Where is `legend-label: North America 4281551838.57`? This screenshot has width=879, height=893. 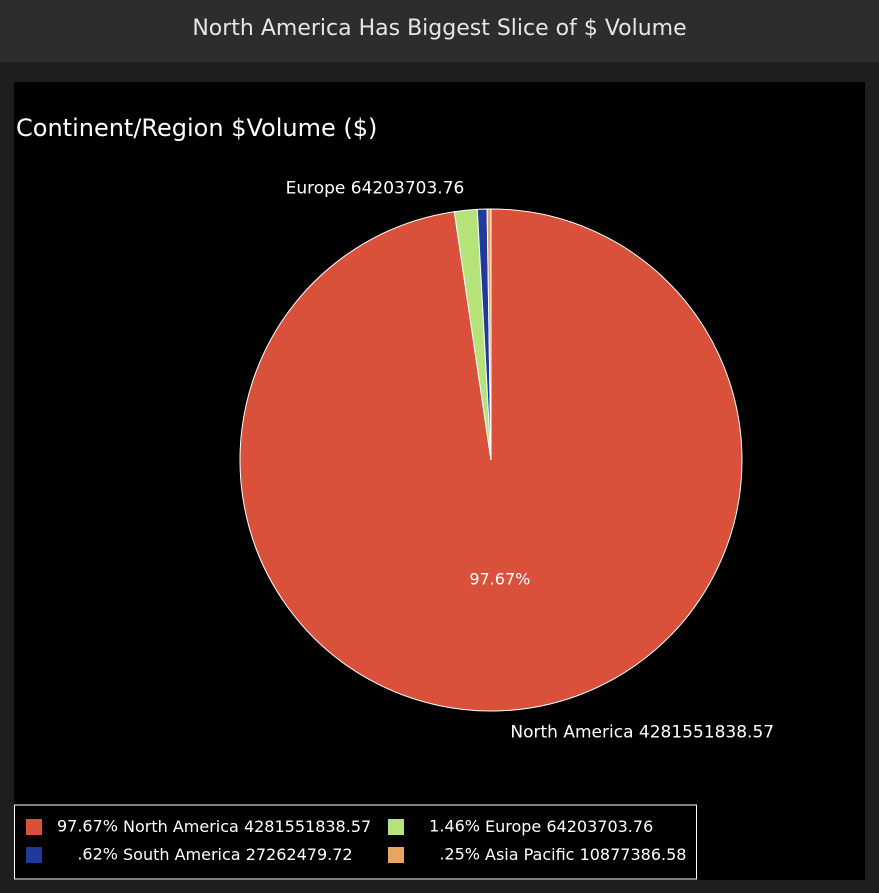 legend-label: North America 4281551838.57 is located at coordinates (247, 826).